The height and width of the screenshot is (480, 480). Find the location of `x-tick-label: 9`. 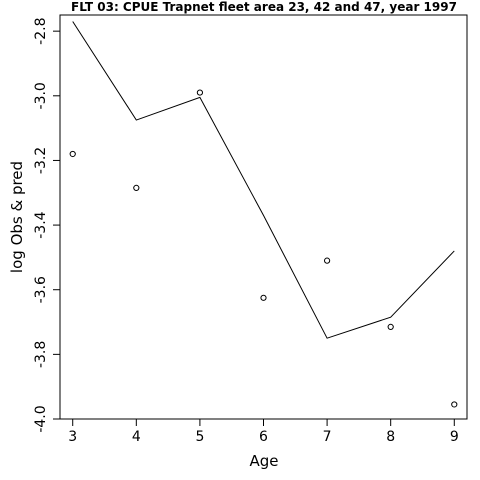

x-tick-label: 9 is located at coordinates (454, 437).